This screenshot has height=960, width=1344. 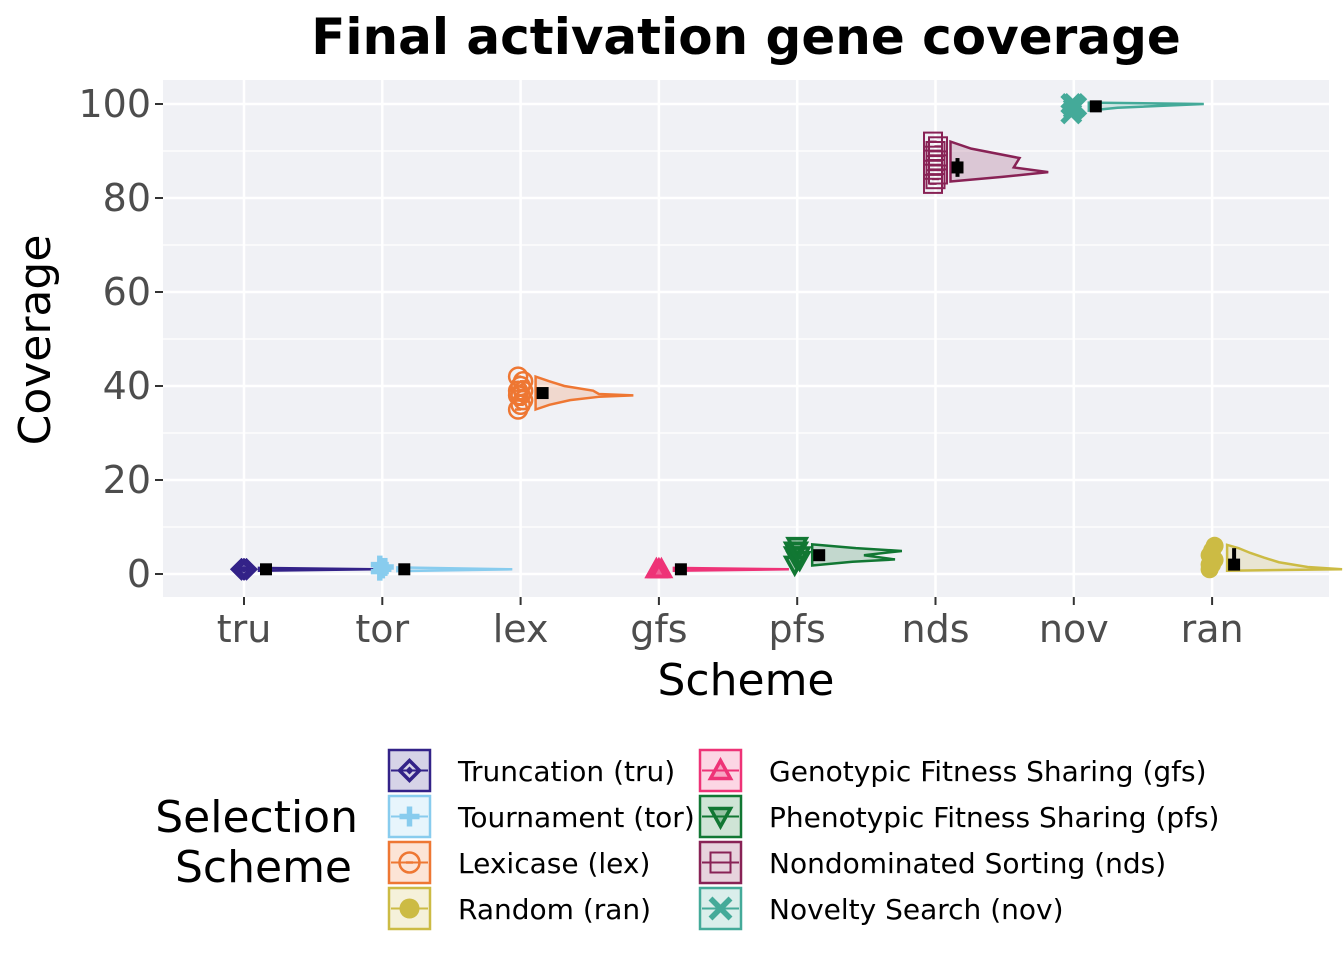 I want to click on x-tick-label: tru, so click(x=244, y=629).